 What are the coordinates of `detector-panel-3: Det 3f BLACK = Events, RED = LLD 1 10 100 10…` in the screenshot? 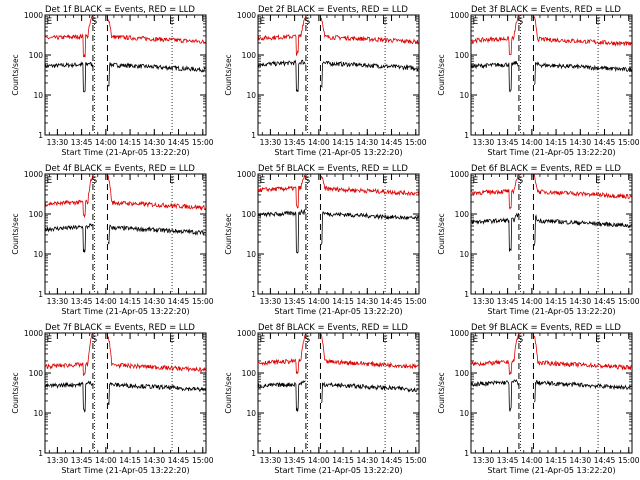 It's located at (538, 81).